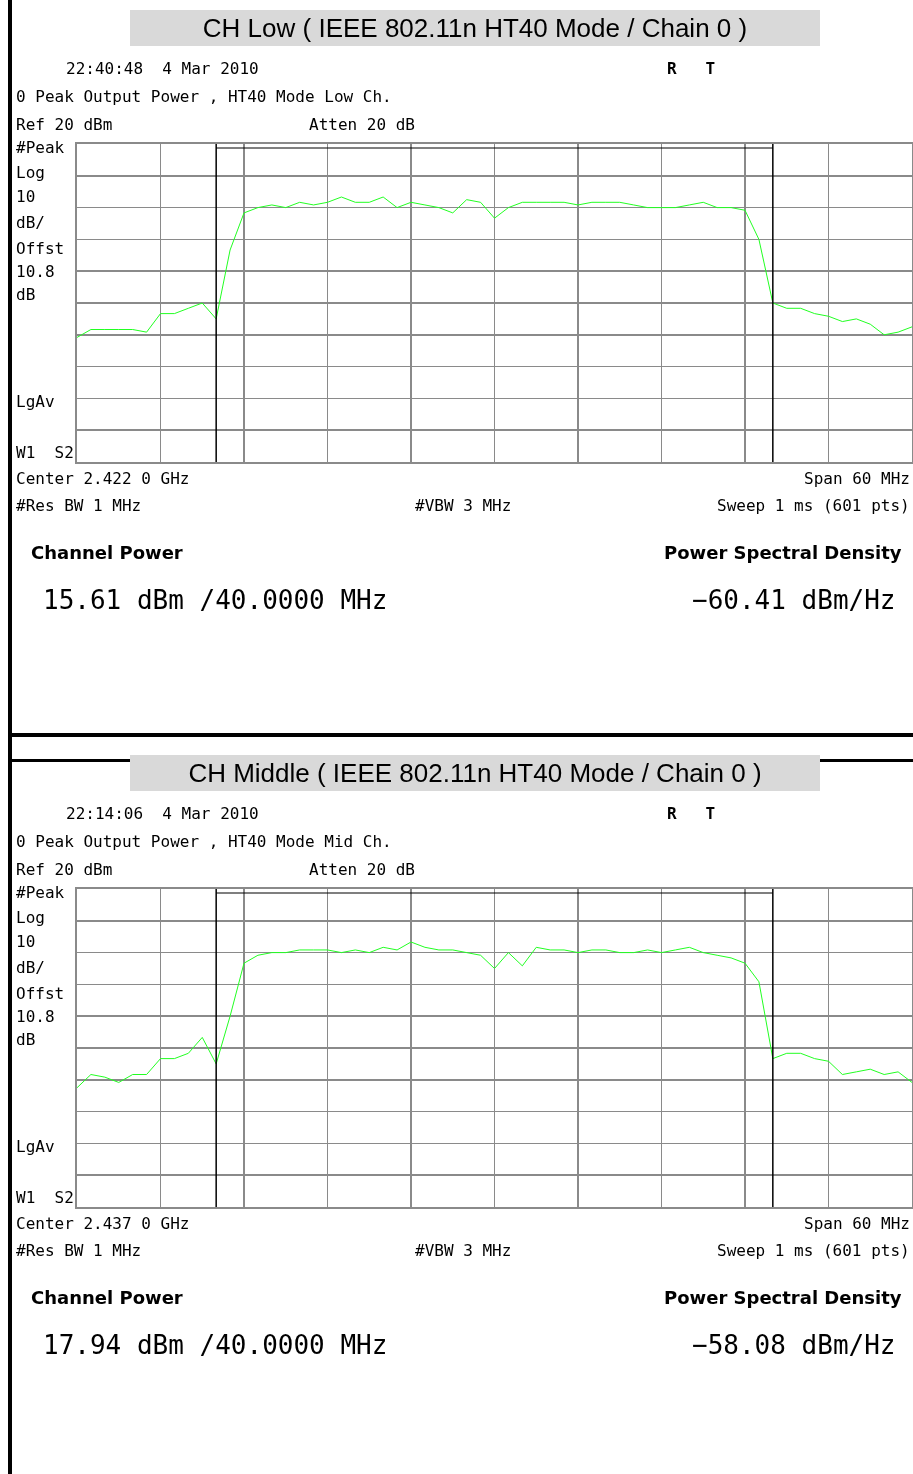  I want to click on text: −60.41 dBm/Hz, so click(794, 600).